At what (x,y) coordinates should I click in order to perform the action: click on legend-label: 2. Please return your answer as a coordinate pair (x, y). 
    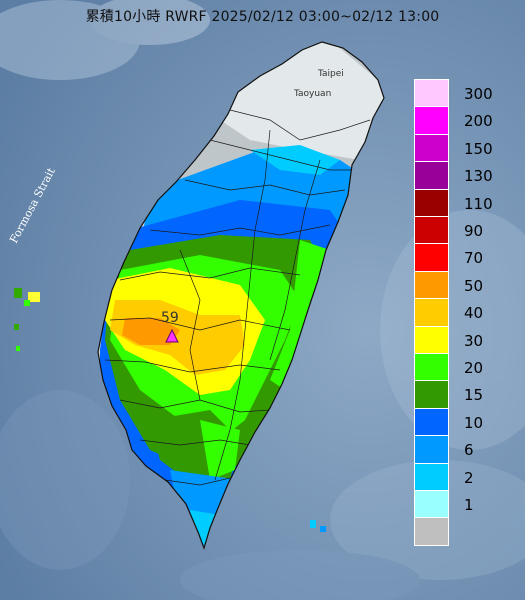
    Looking at the image, I should click on (469, 477).